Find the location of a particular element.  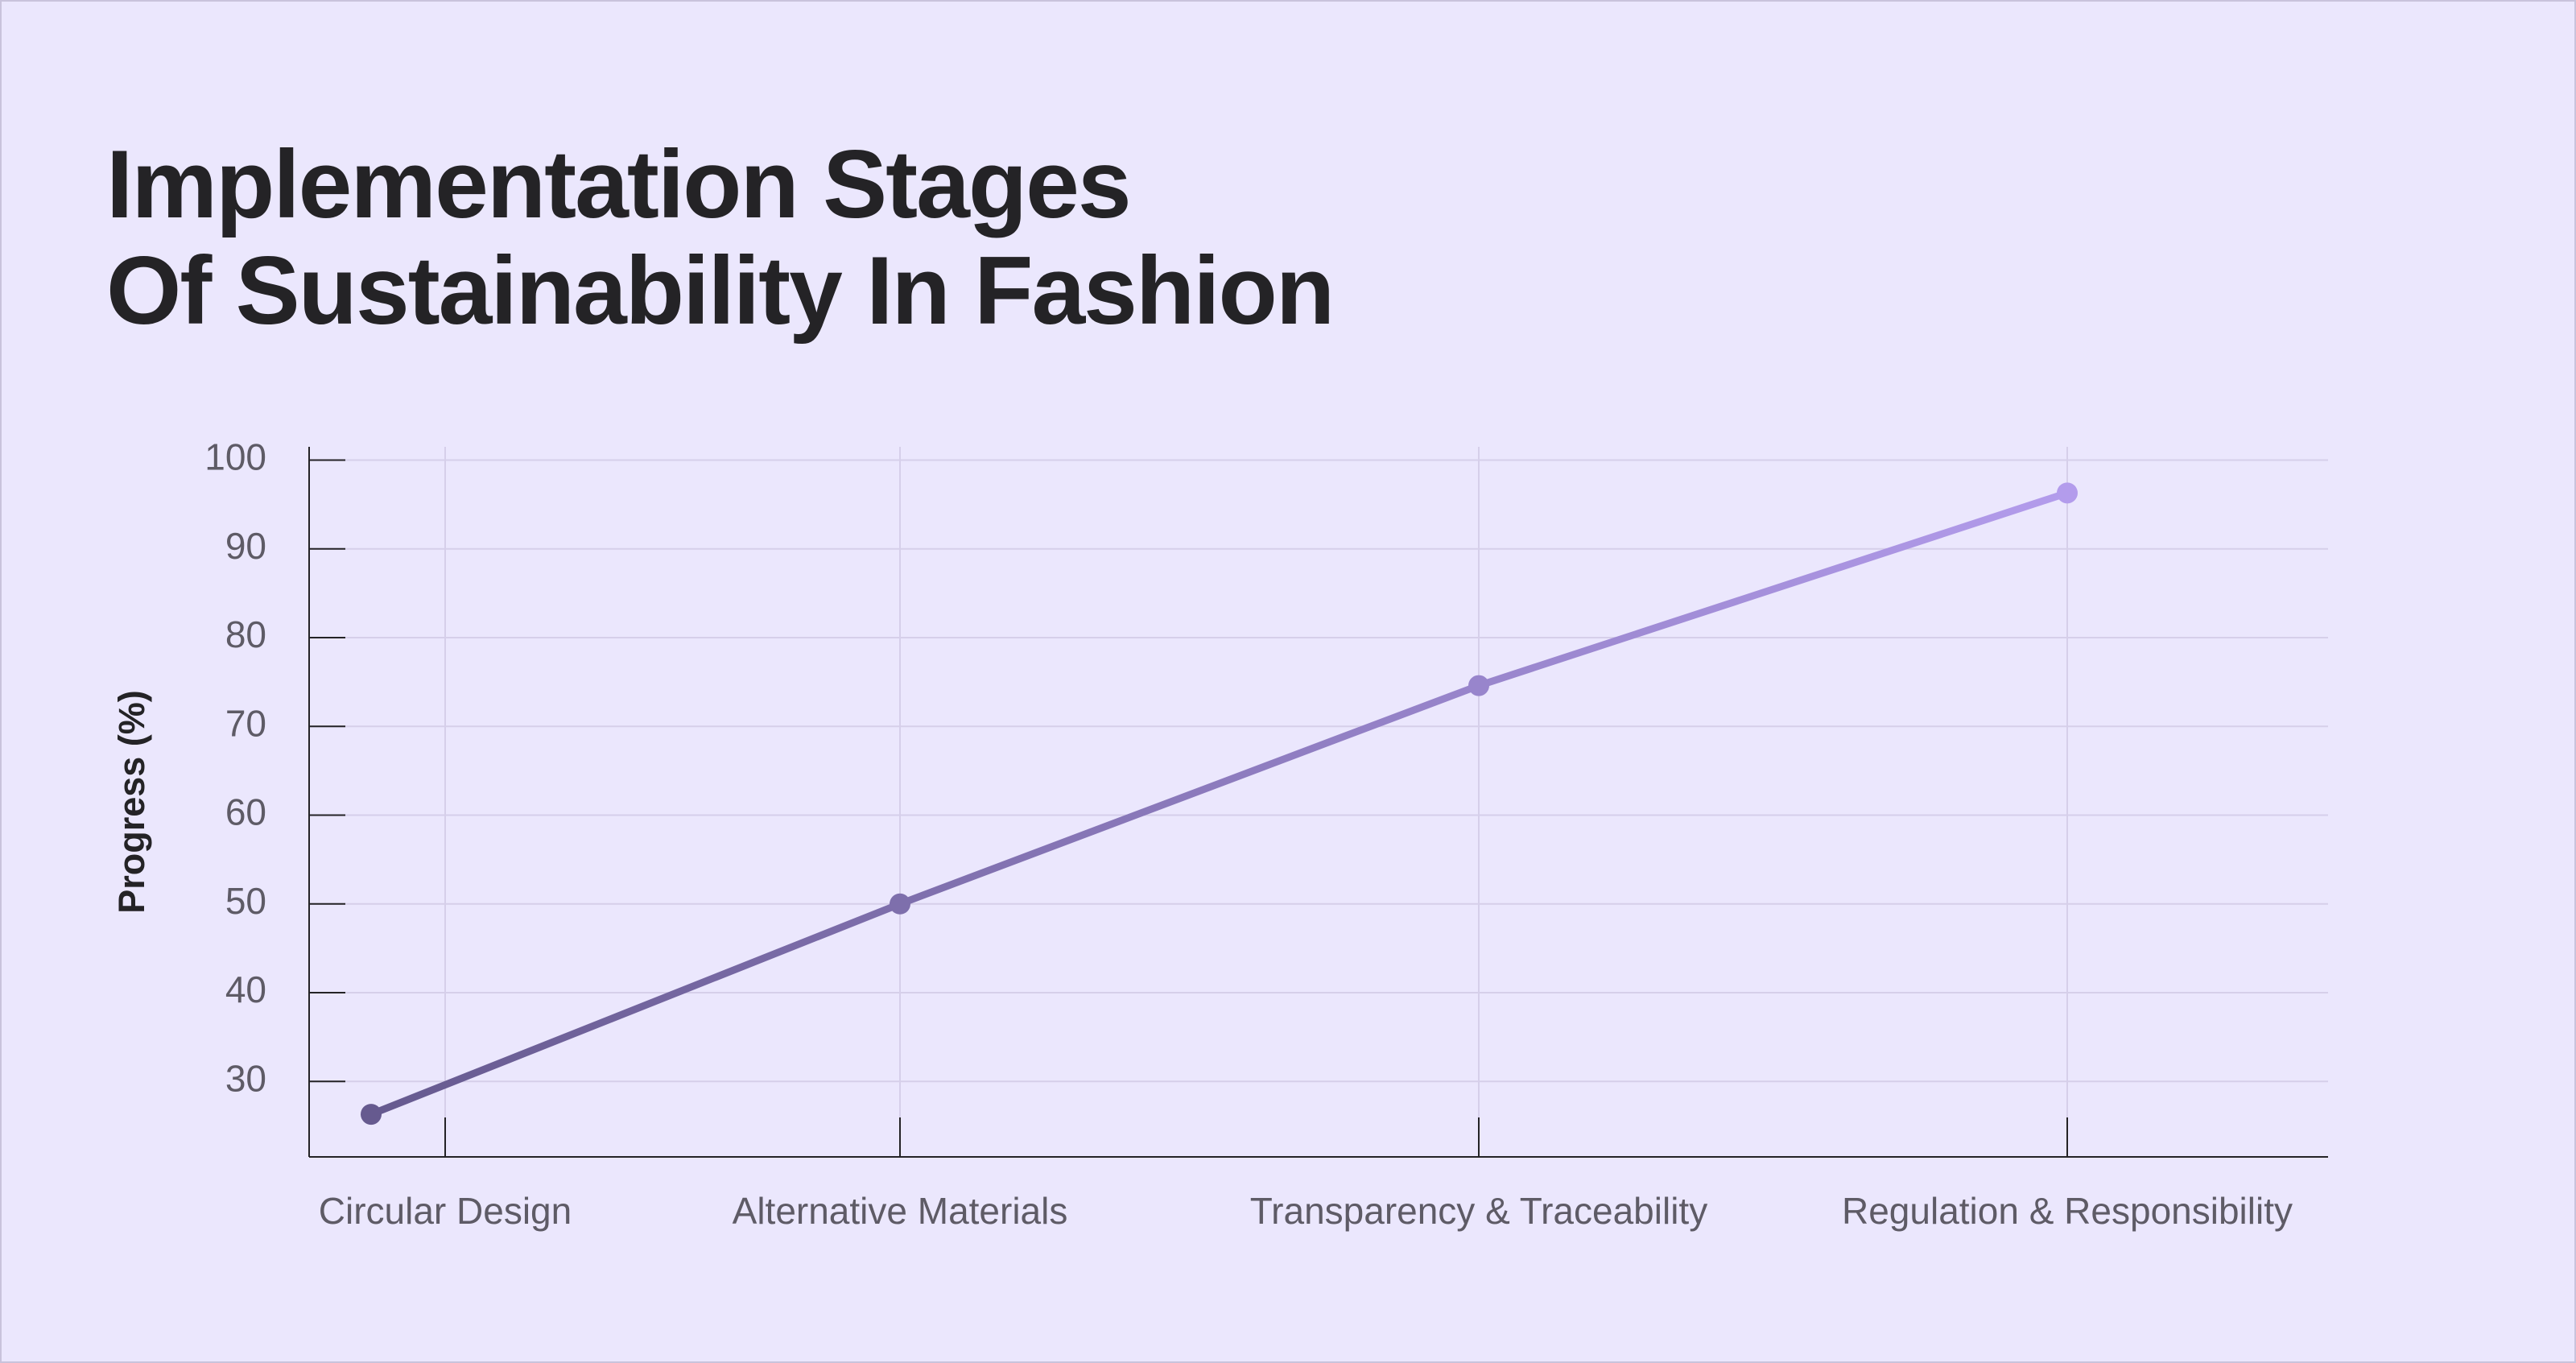

y-tick-label: 50 is located at coordinates (245, 901).